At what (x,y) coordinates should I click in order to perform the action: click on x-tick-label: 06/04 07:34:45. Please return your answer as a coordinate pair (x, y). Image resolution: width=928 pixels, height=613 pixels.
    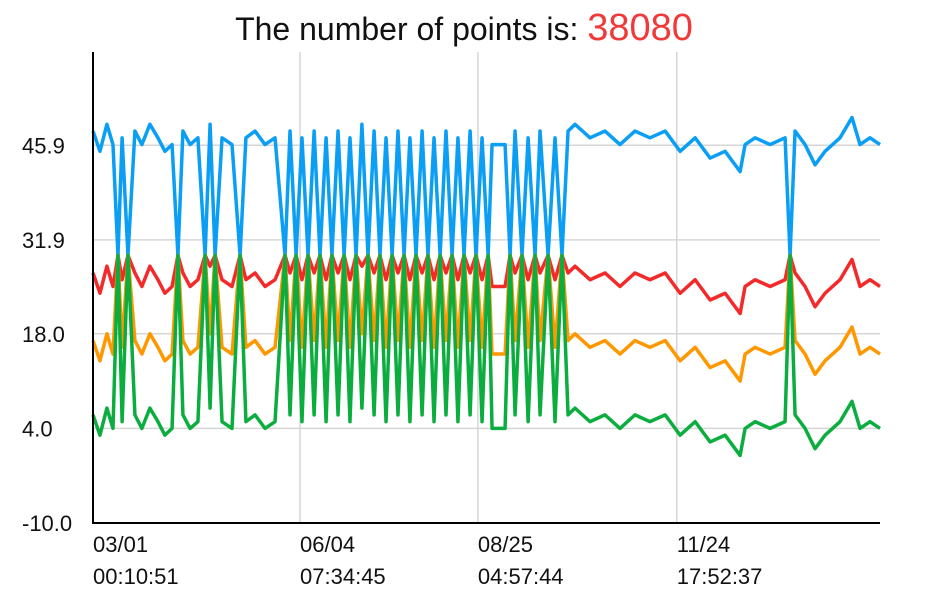
    Looking at the image, I should click on (343, 560).